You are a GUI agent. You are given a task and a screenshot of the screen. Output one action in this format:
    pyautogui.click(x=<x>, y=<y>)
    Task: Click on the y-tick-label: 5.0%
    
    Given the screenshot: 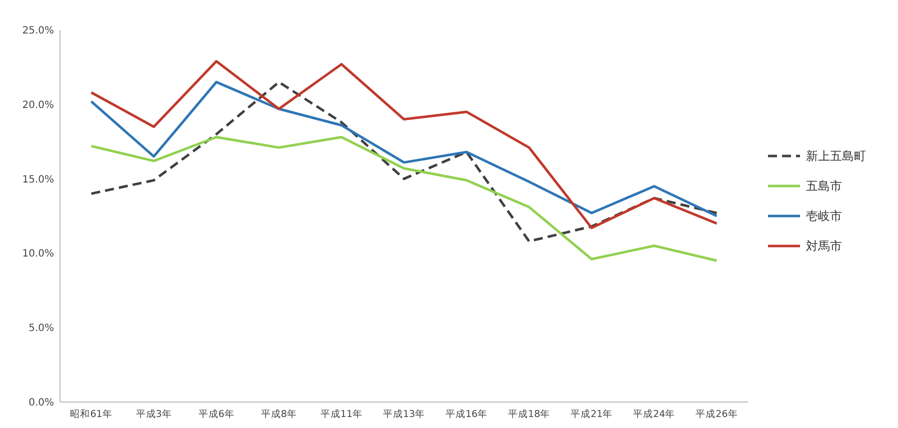 What is the action you would take?
    pyautogui.click(x=41, y=328)
    